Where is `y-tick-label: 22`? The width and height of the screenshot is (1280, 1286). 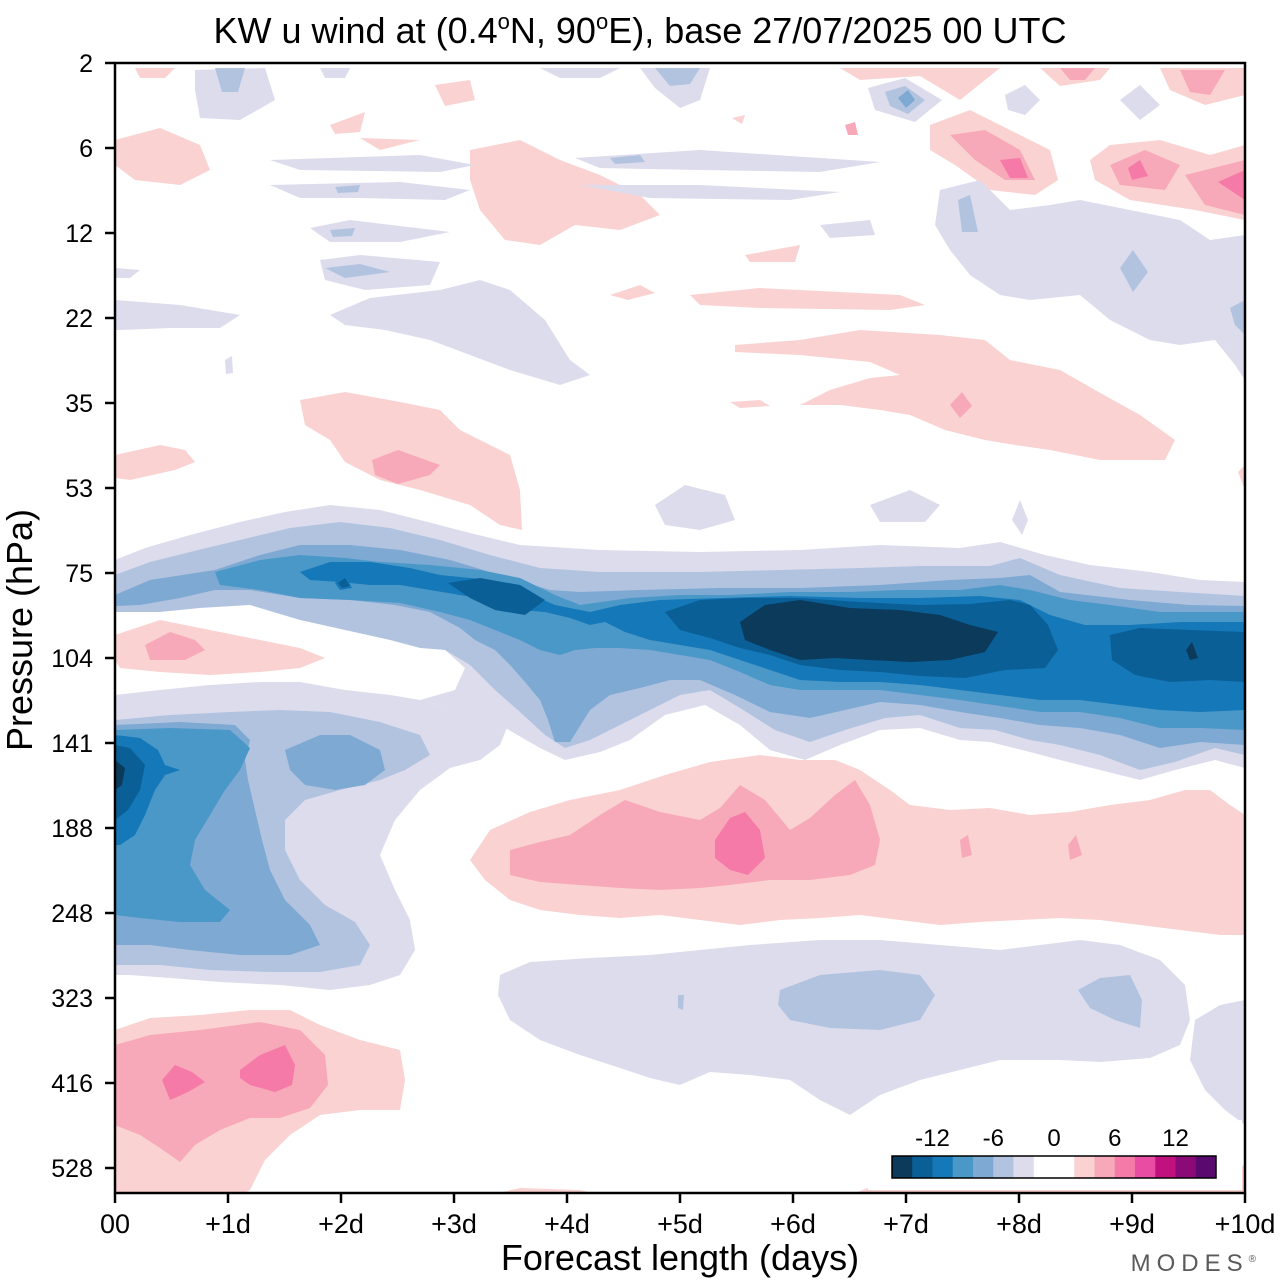
y-tick-label: 22 is located at coordinates (79, 319).